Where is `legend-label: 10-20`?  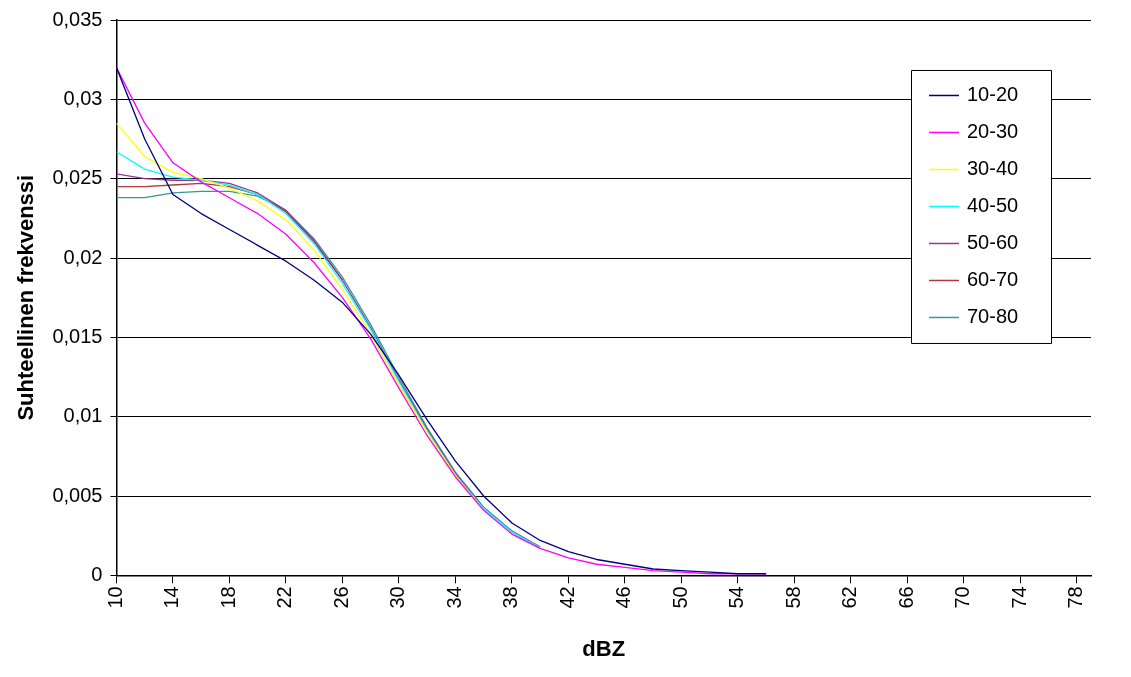 legend-label: 10-20 is located at coordinates (993, 94).